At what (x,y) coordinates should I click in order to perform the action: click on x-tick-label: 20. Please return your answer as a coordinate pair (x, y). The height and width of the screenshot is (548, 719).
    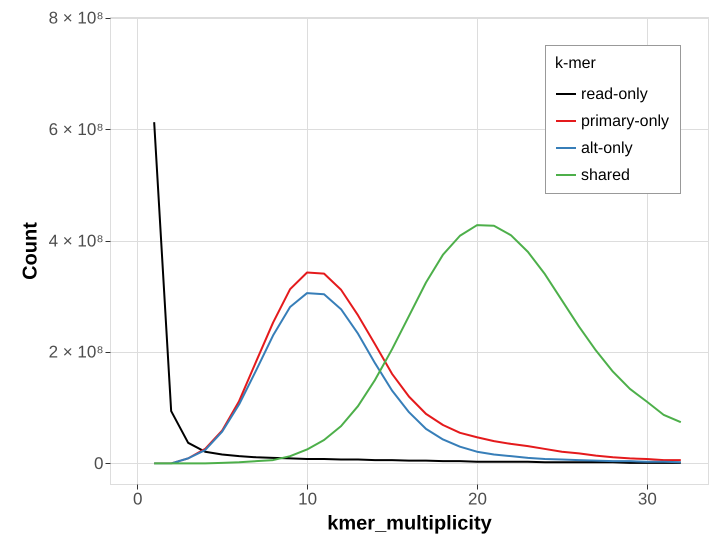
    Looking at the image, I should click on (477, 499).